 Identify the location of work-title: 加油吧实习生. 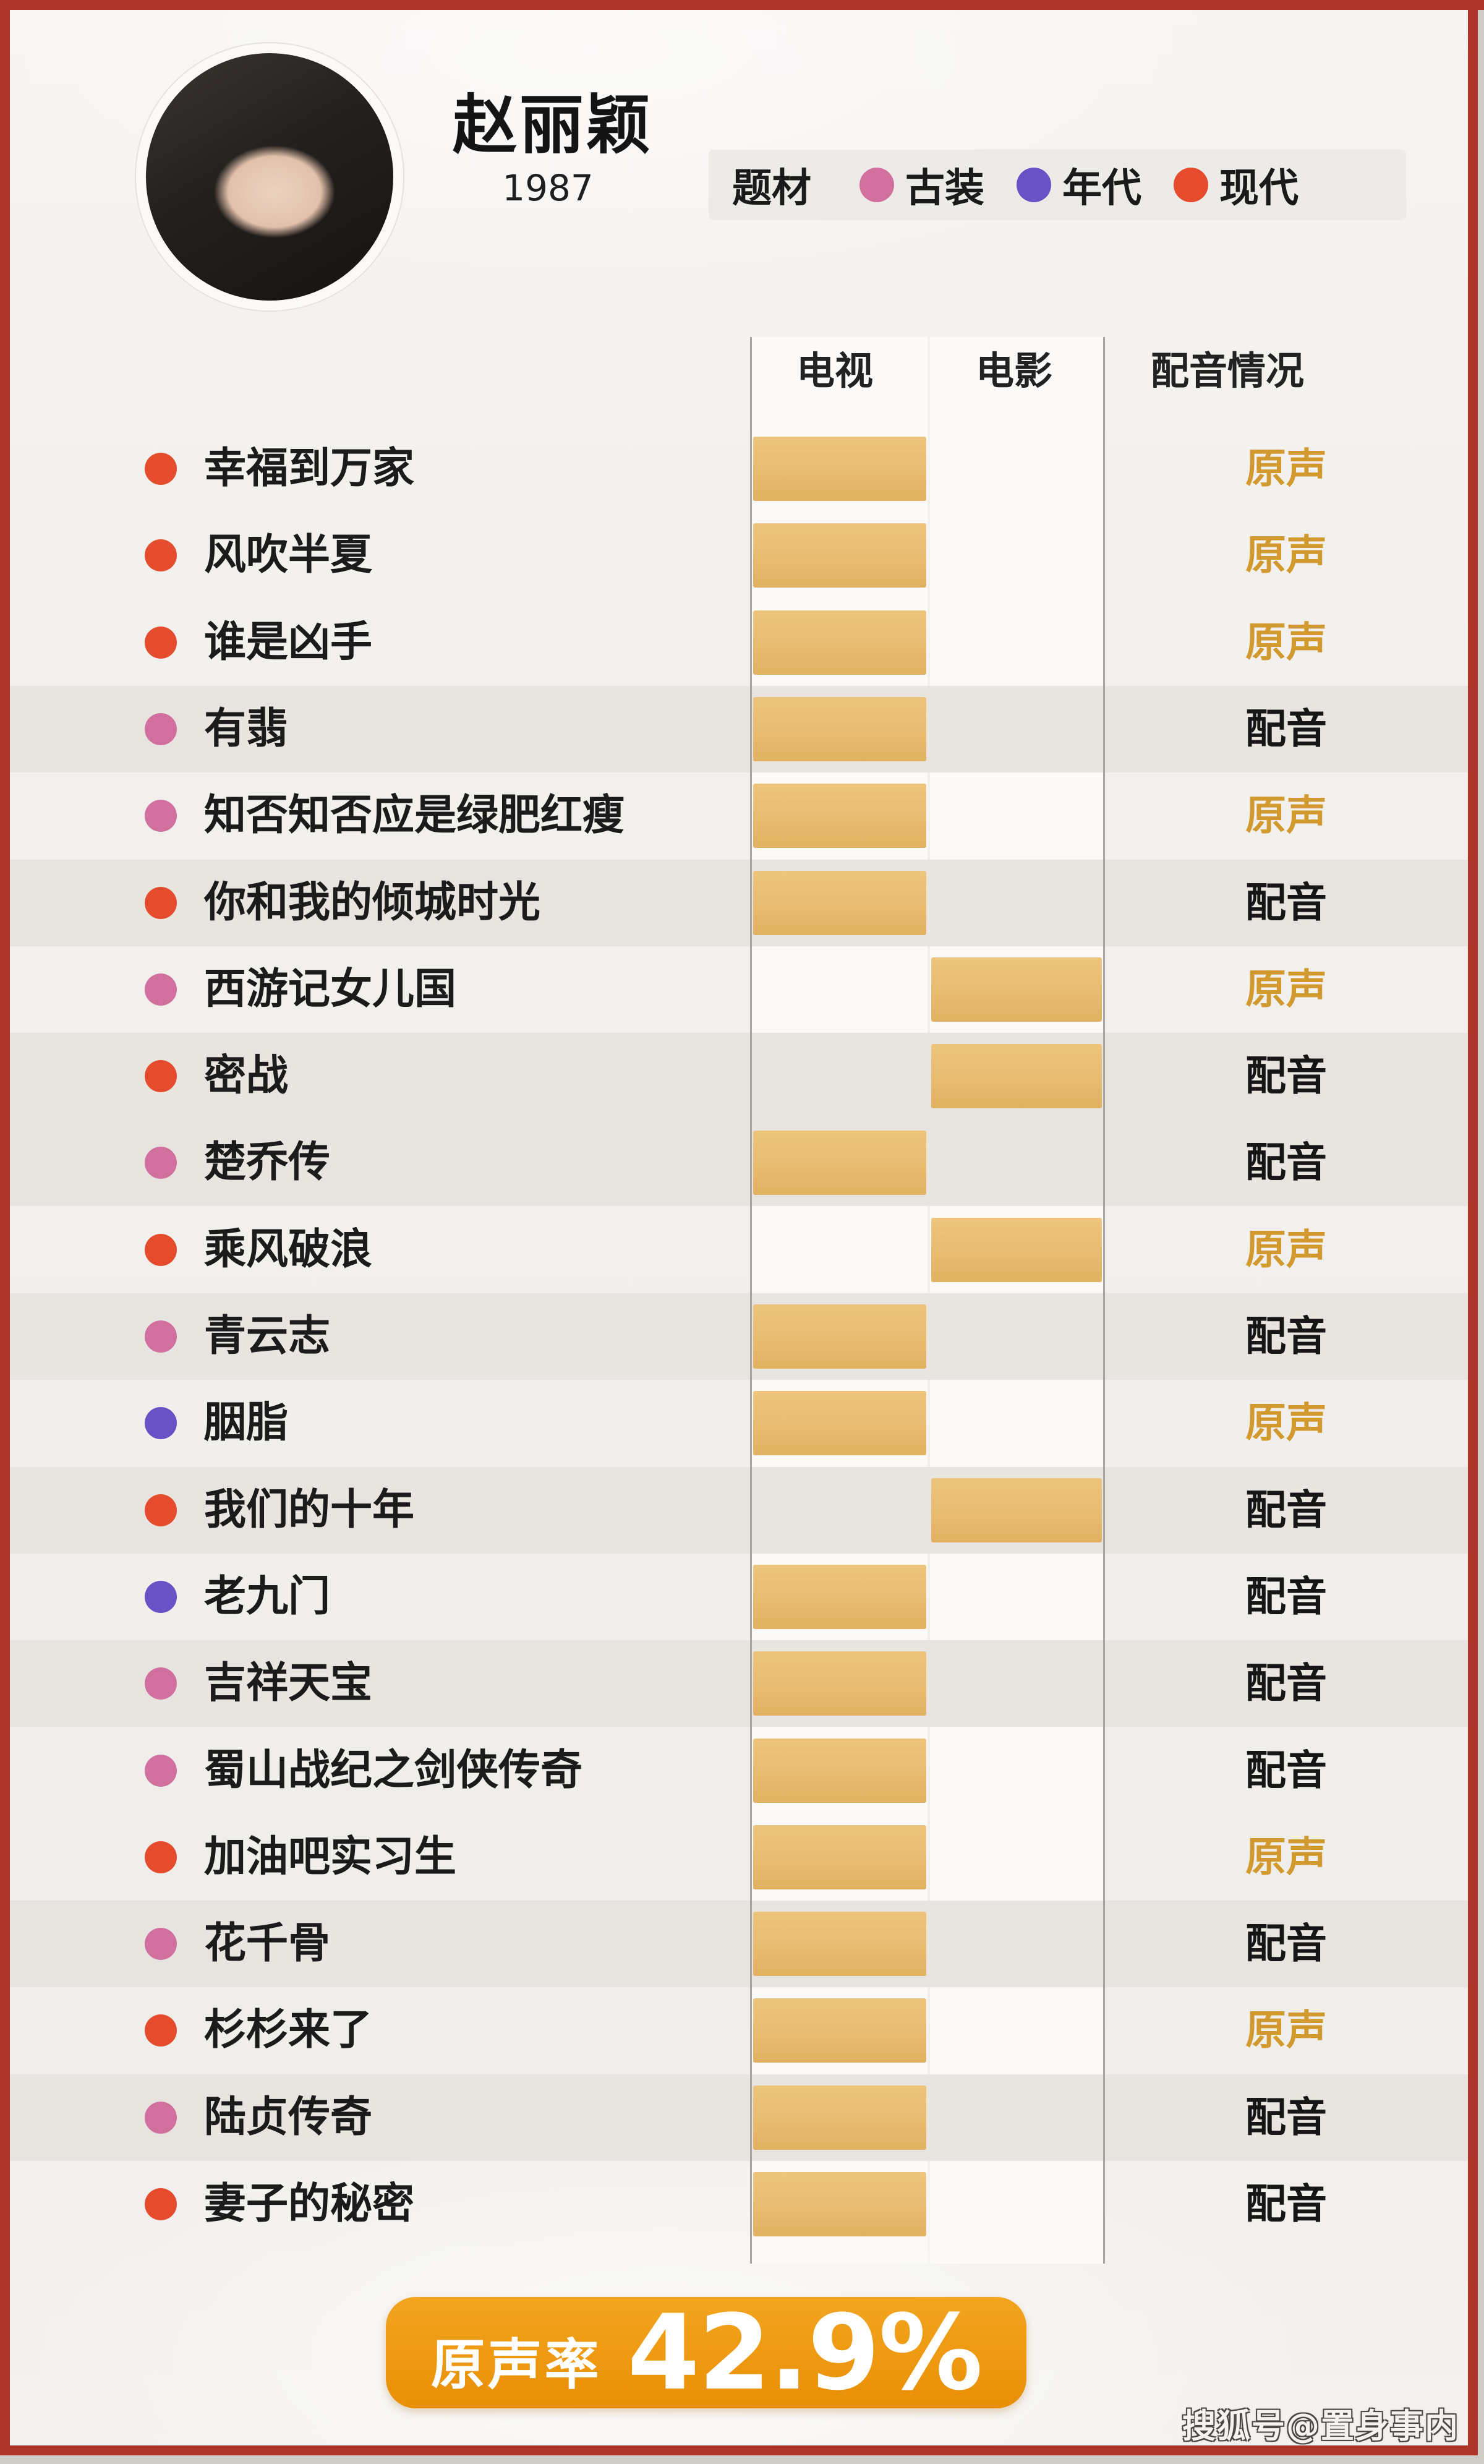
(330, 1856).